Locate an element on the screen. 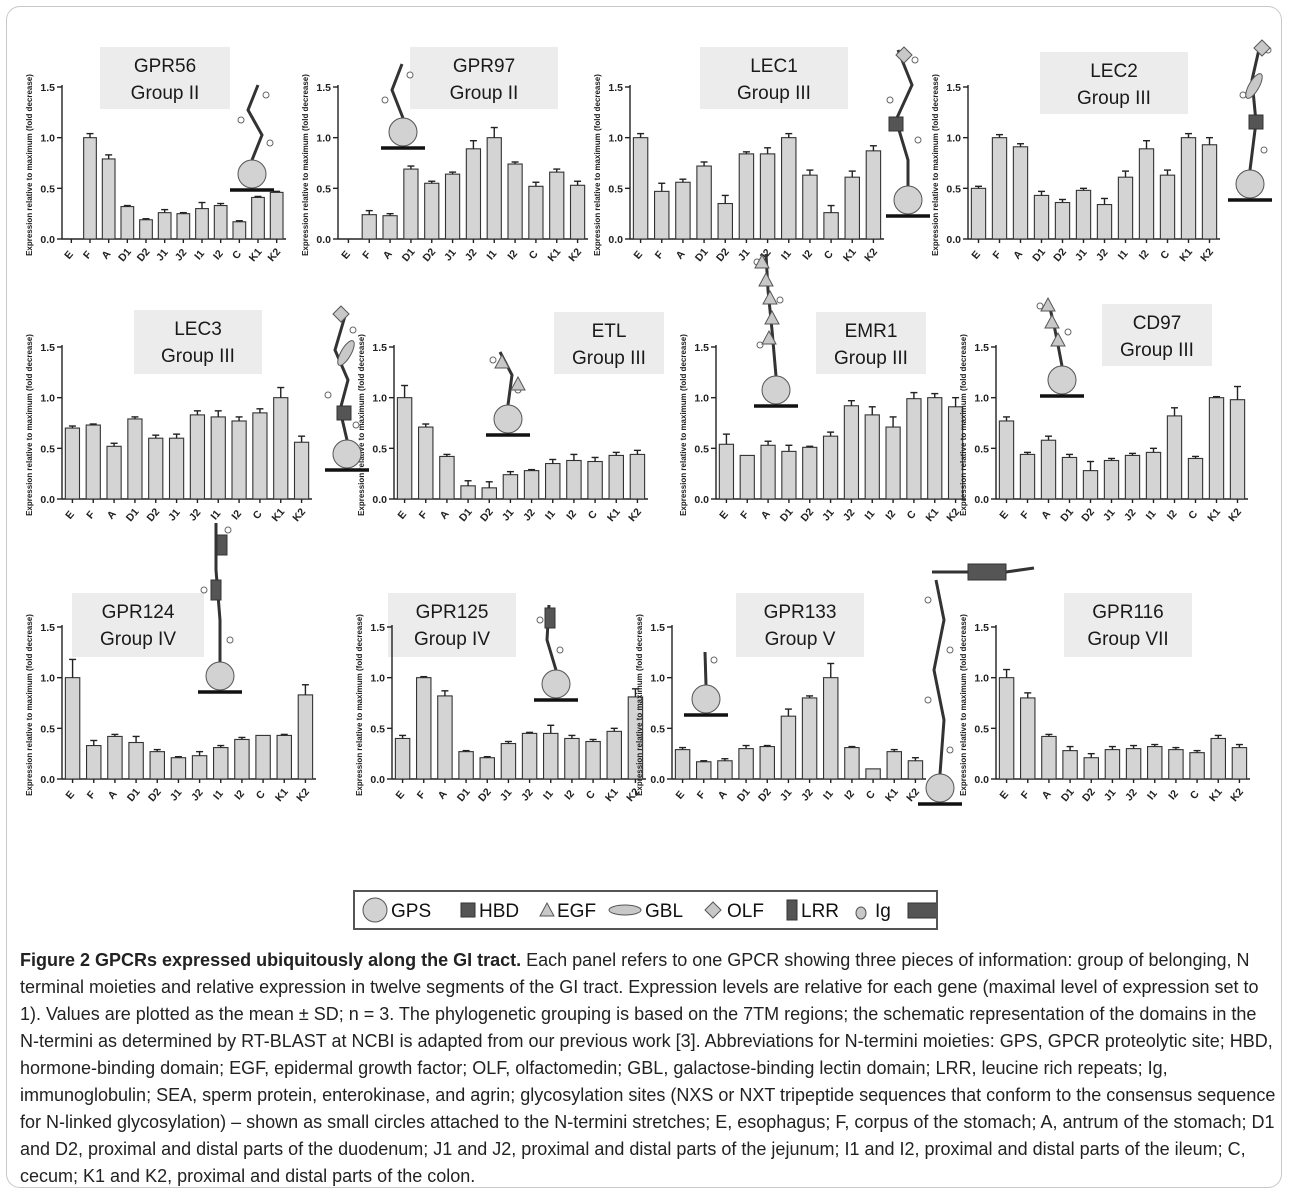  panel-subtitle: Group II is located at coordinates (484, 93).